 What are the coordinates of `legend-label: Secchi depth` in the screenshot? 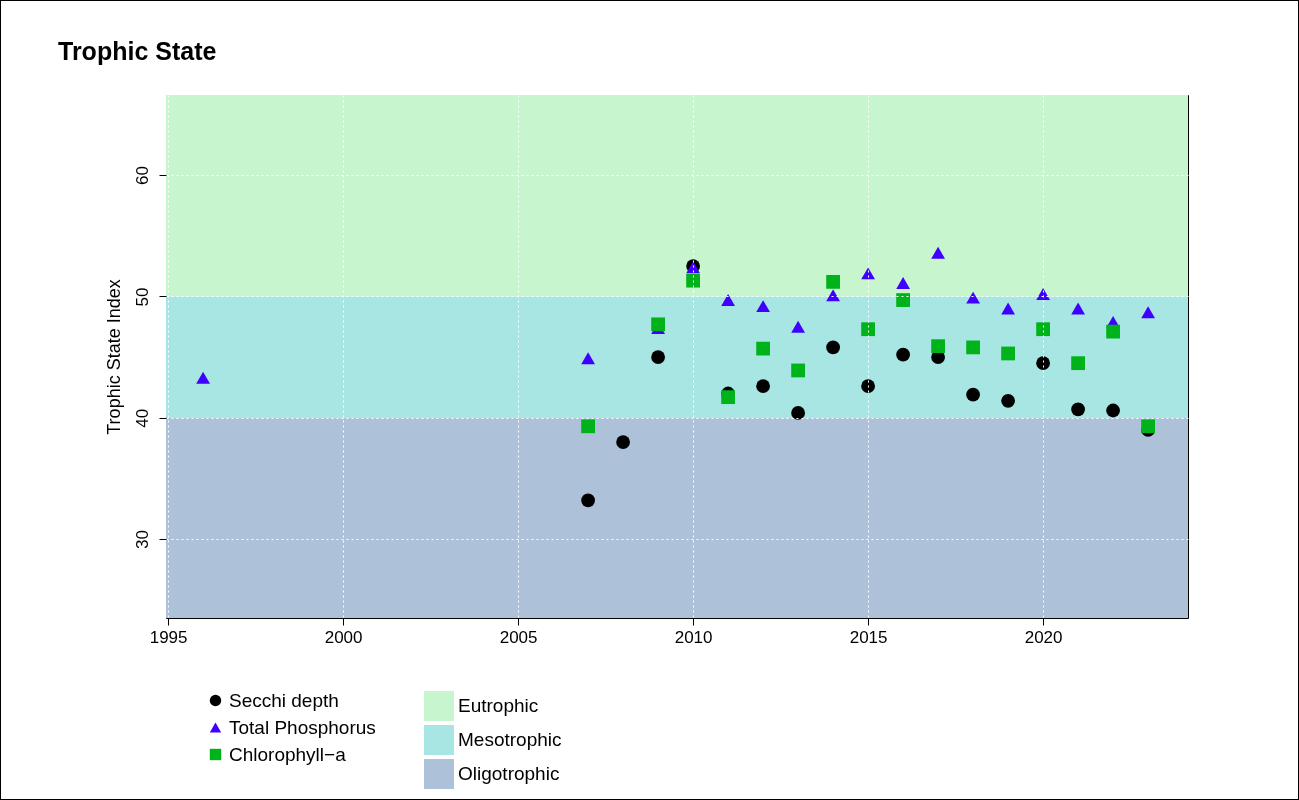 It's located at (284, 700).